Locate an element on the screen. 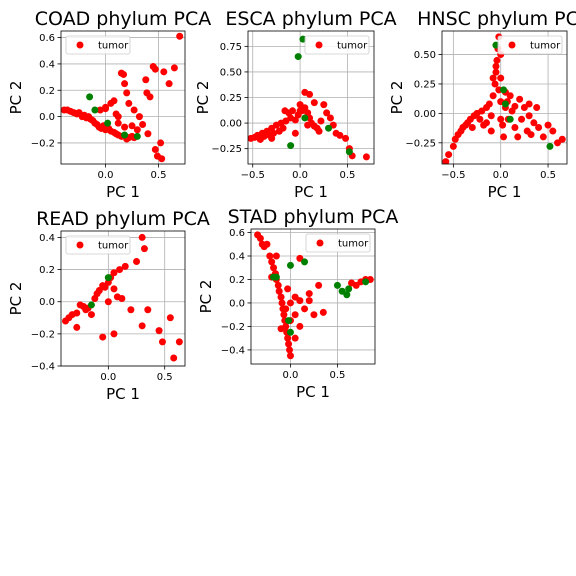  chart-title: ESCA phylum PCA is located at coordinates (310, 19).